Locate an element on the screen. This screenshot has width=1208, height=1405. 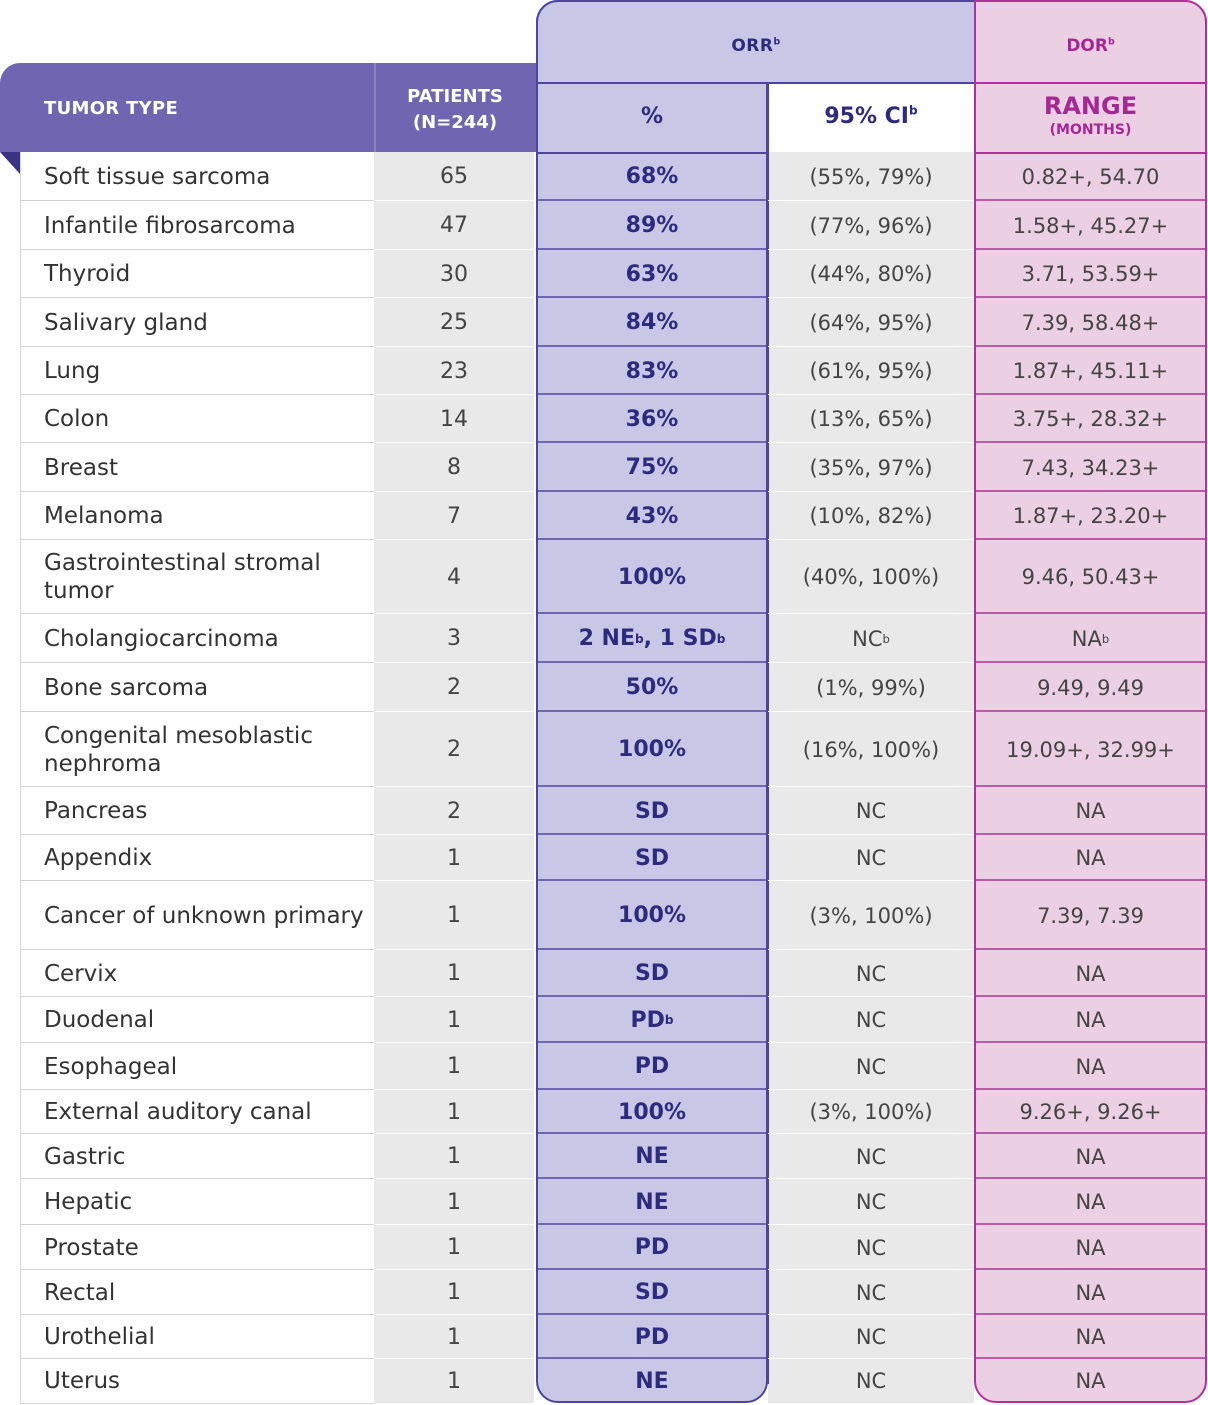
table-row: Colon 14 36% (13%, 65%) 3.75+, 28.32+ is located at coordinates (613, 419).